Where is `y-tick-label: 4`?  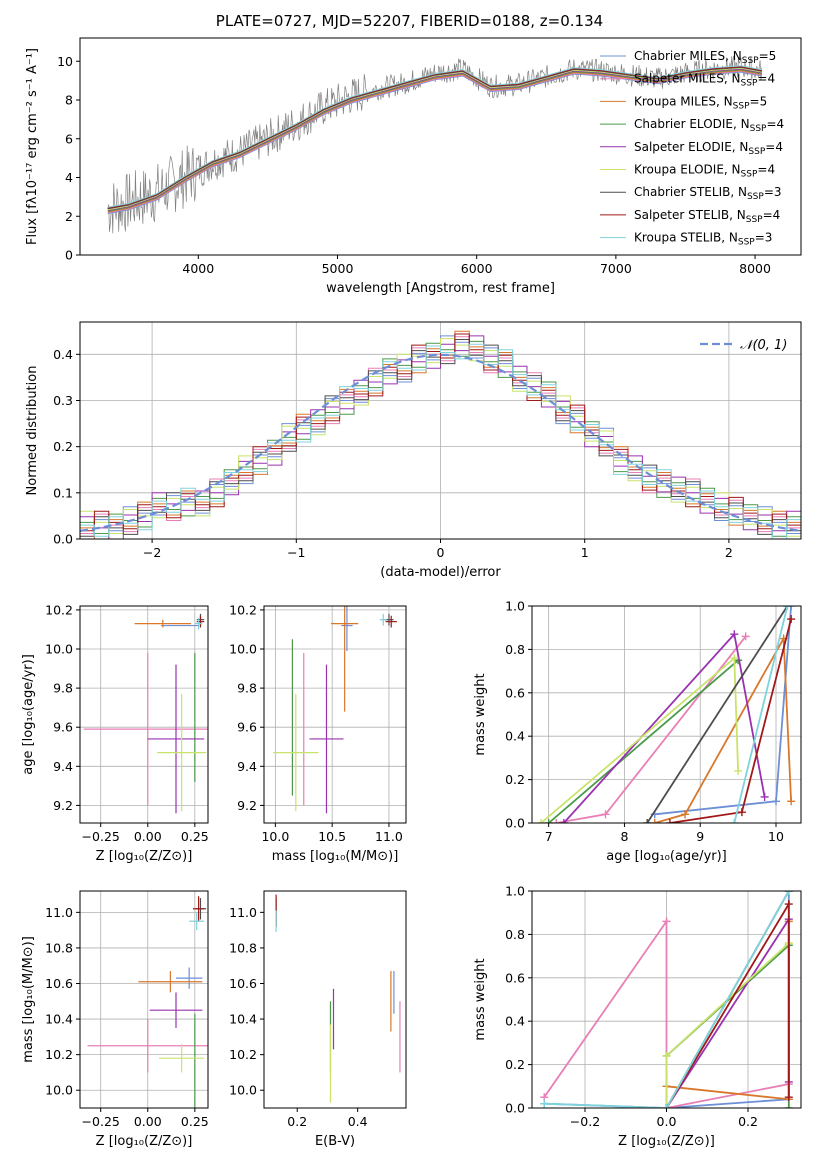
y-tick-label: 4 is located at coordinates (69, 177).